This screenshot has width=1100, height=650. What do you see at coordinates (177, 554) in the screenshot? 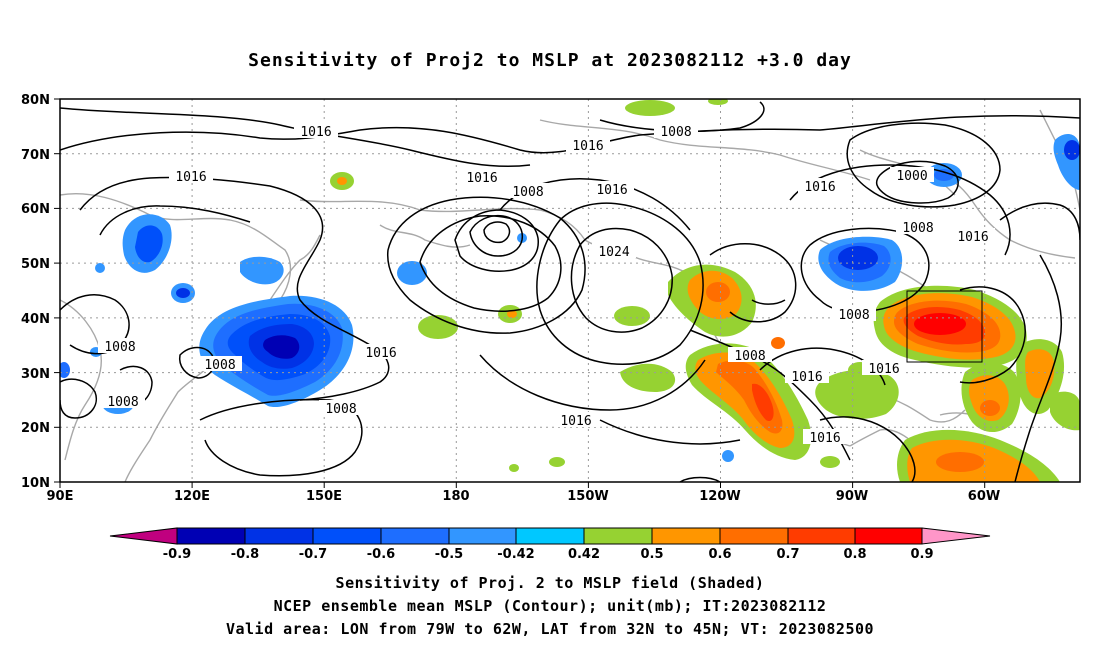
I see `colorbar-label: -0.9` at bounding box center [177, 554].